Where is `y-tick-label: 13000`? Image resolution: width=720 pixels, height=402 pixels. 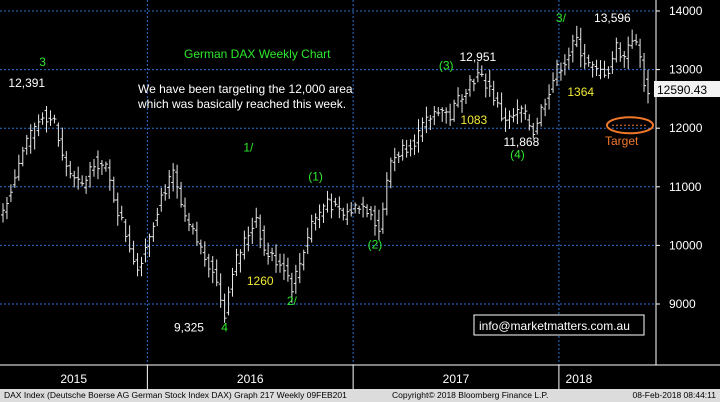
y-tick-label: 13000 is located at coordinates (686, 70).